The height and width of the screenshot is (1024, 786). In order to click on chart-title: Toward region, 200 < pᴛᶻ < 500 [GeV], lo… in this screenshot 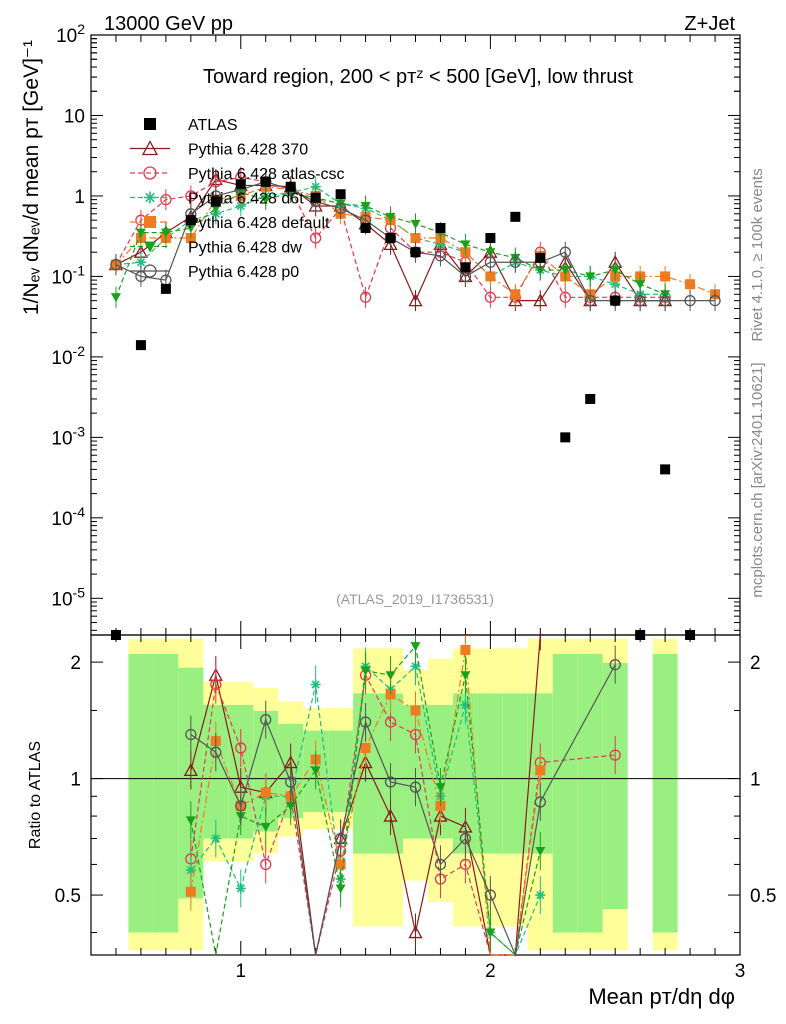, I will do `click(418, 77)`.